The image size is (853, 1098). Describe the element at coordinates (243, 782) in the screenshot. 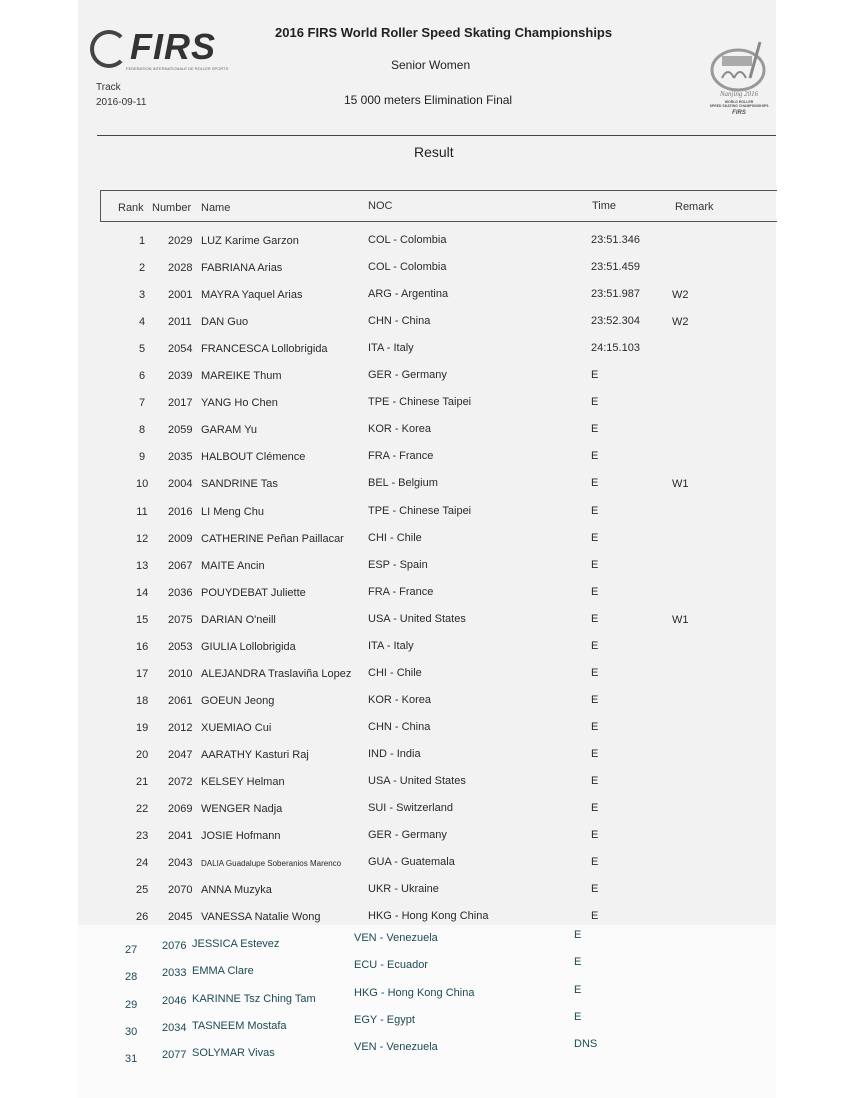

I see `cell-name: KELSEY Helman` at that location.